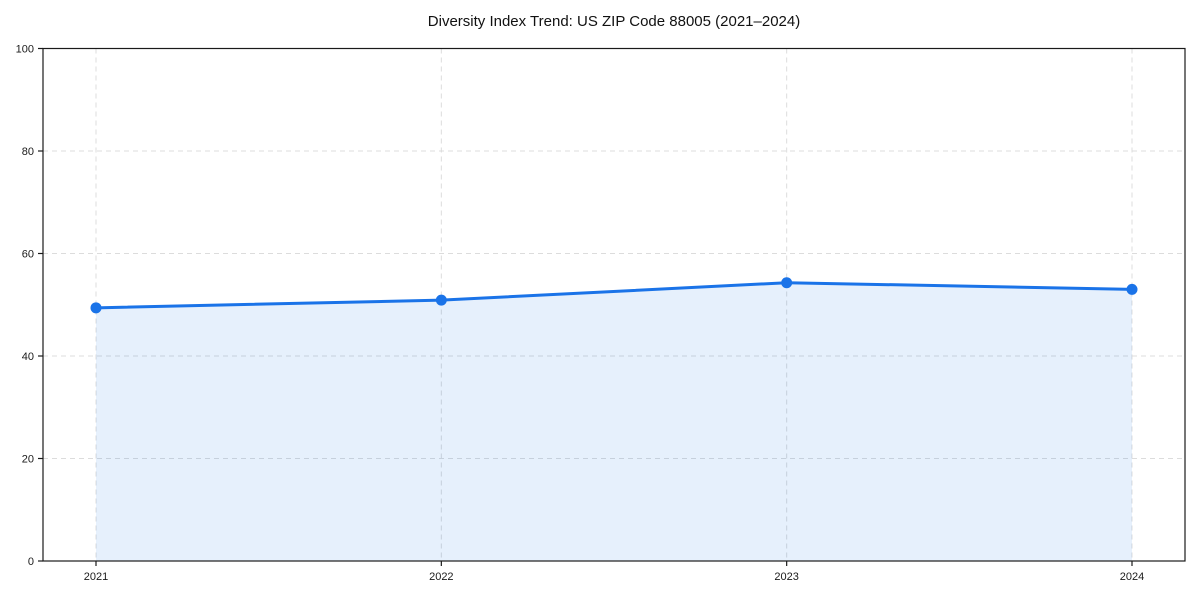 This screenshot has width=1200, height=600. Describe the element at coordinates (1132, 577) in the screenshot. I see `x-tick-label: 2024` at that location.